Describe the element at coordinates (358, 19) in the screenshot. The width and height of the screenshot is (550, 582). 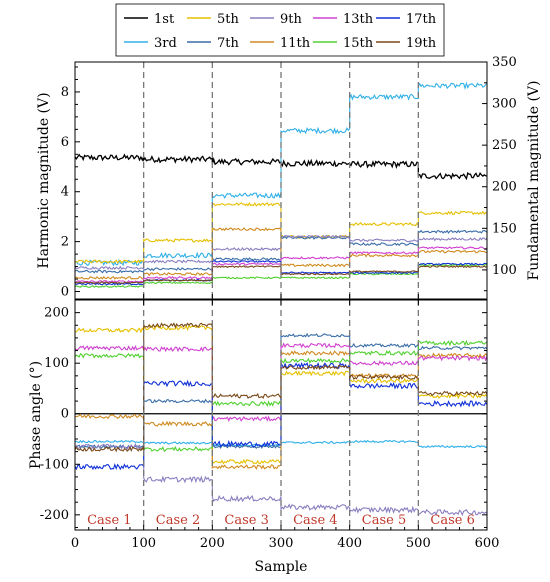
I see `legend-label-13th: 13th` at that location.